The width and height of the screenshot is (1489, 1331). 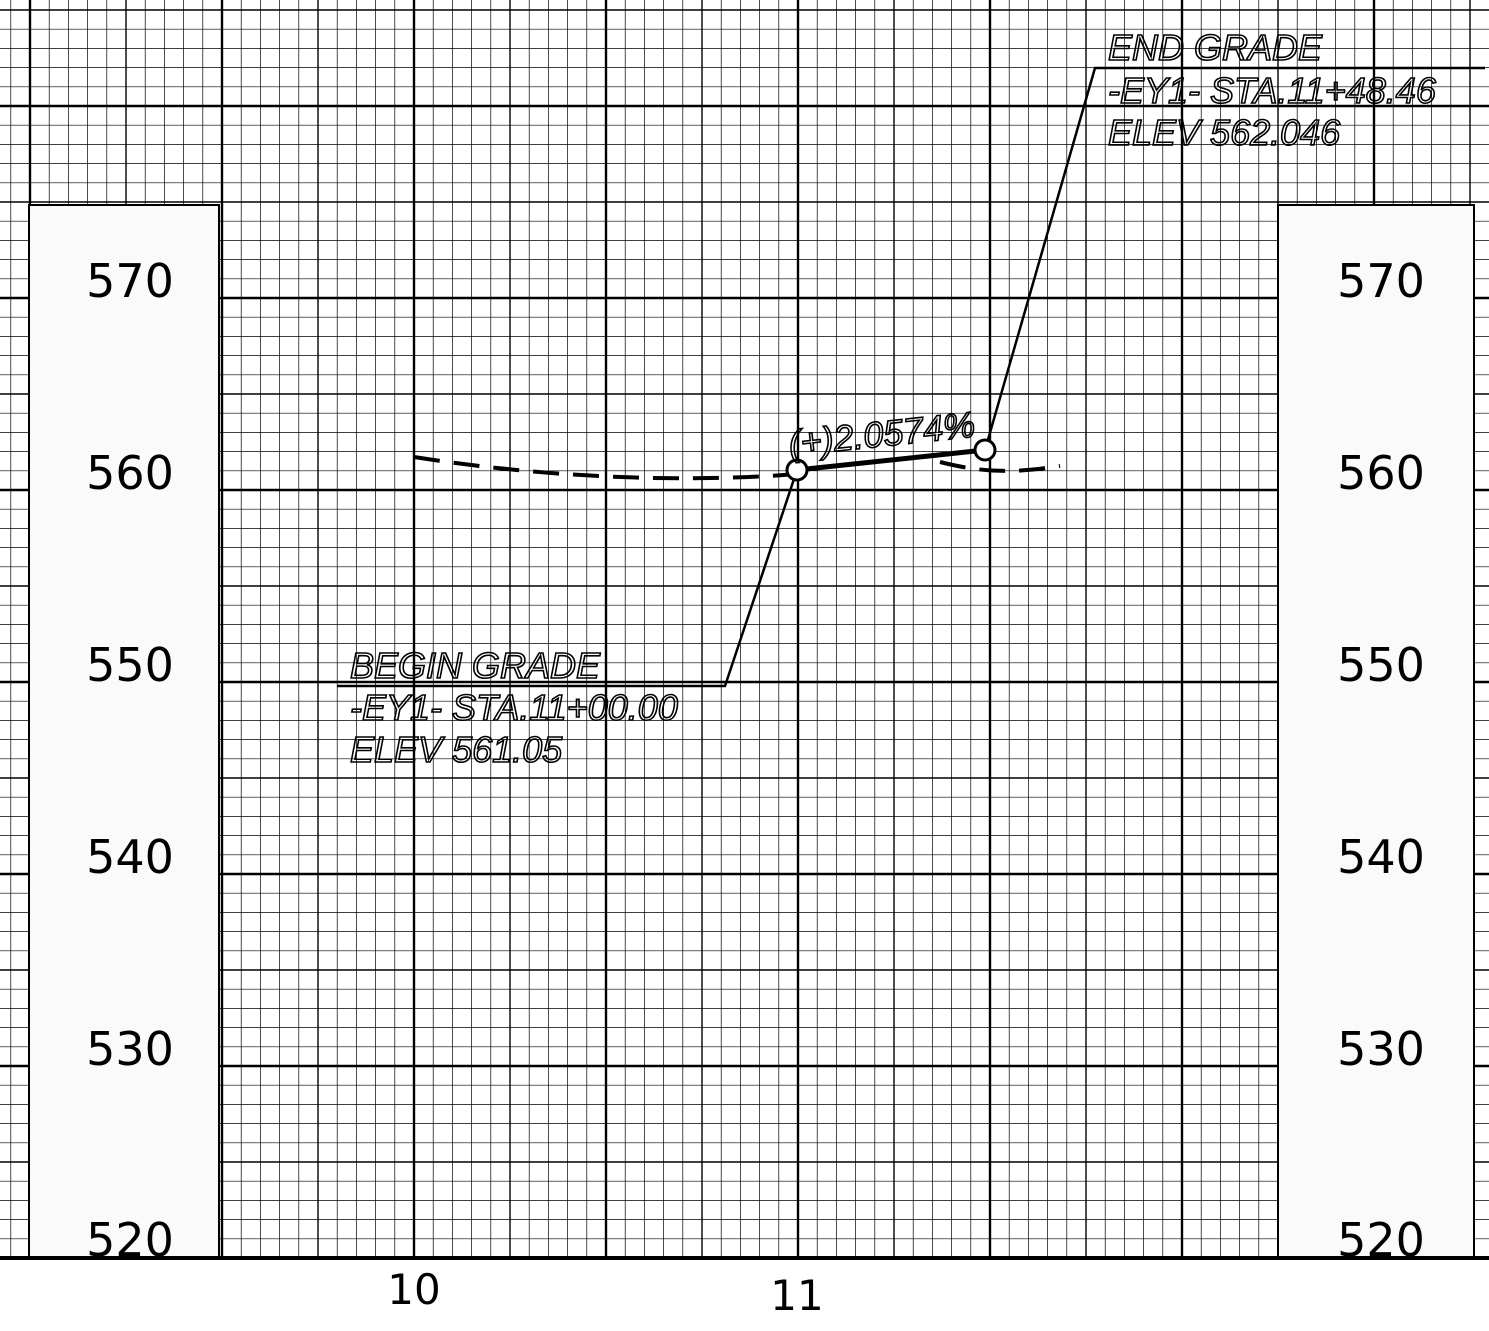 I want to click on end-grade-point, so click(x=985, y=450).